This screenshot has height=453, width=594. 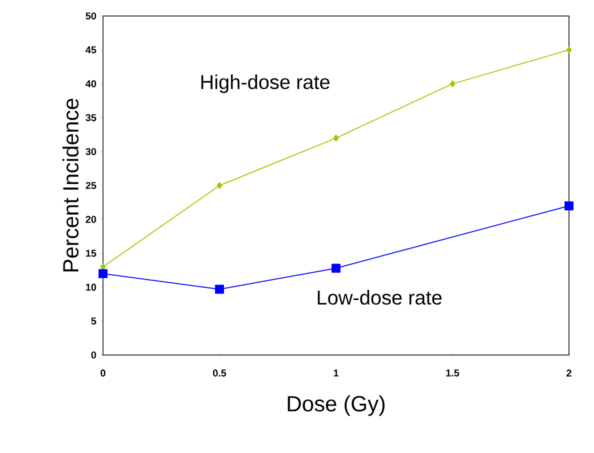 I want to click on y-tick-label: 0, so click(x=93, y=355).